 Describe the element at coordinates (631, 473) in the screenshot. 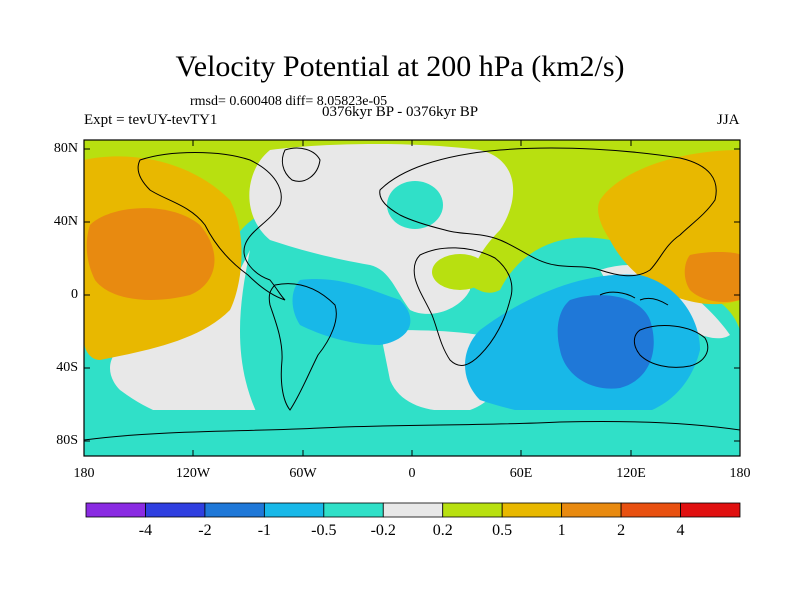

I see `lon-label-120e: 120E` at that location.